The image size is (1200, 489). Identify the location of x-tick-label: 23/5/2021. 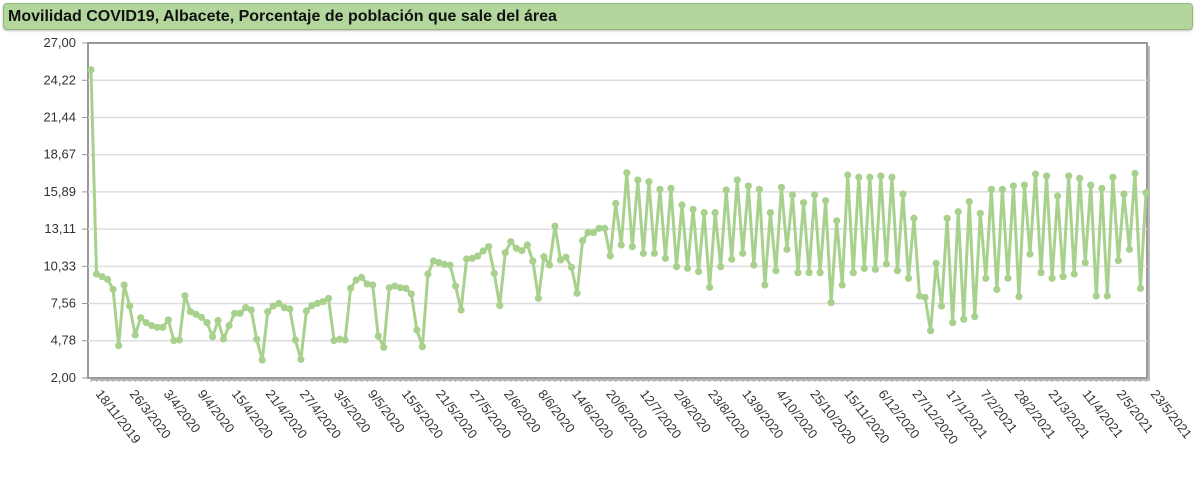
(1171, 414).